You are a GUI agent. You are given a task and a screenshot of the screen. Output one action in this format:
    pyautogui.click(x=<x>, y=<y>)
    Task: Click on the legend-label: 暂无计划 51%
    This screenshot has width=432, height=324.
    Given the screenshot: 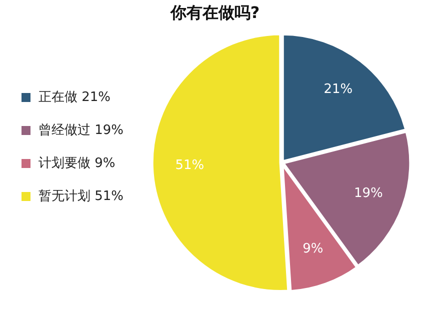 What is the action you would take?
    pyautogui.click(x=81, y=196)
    